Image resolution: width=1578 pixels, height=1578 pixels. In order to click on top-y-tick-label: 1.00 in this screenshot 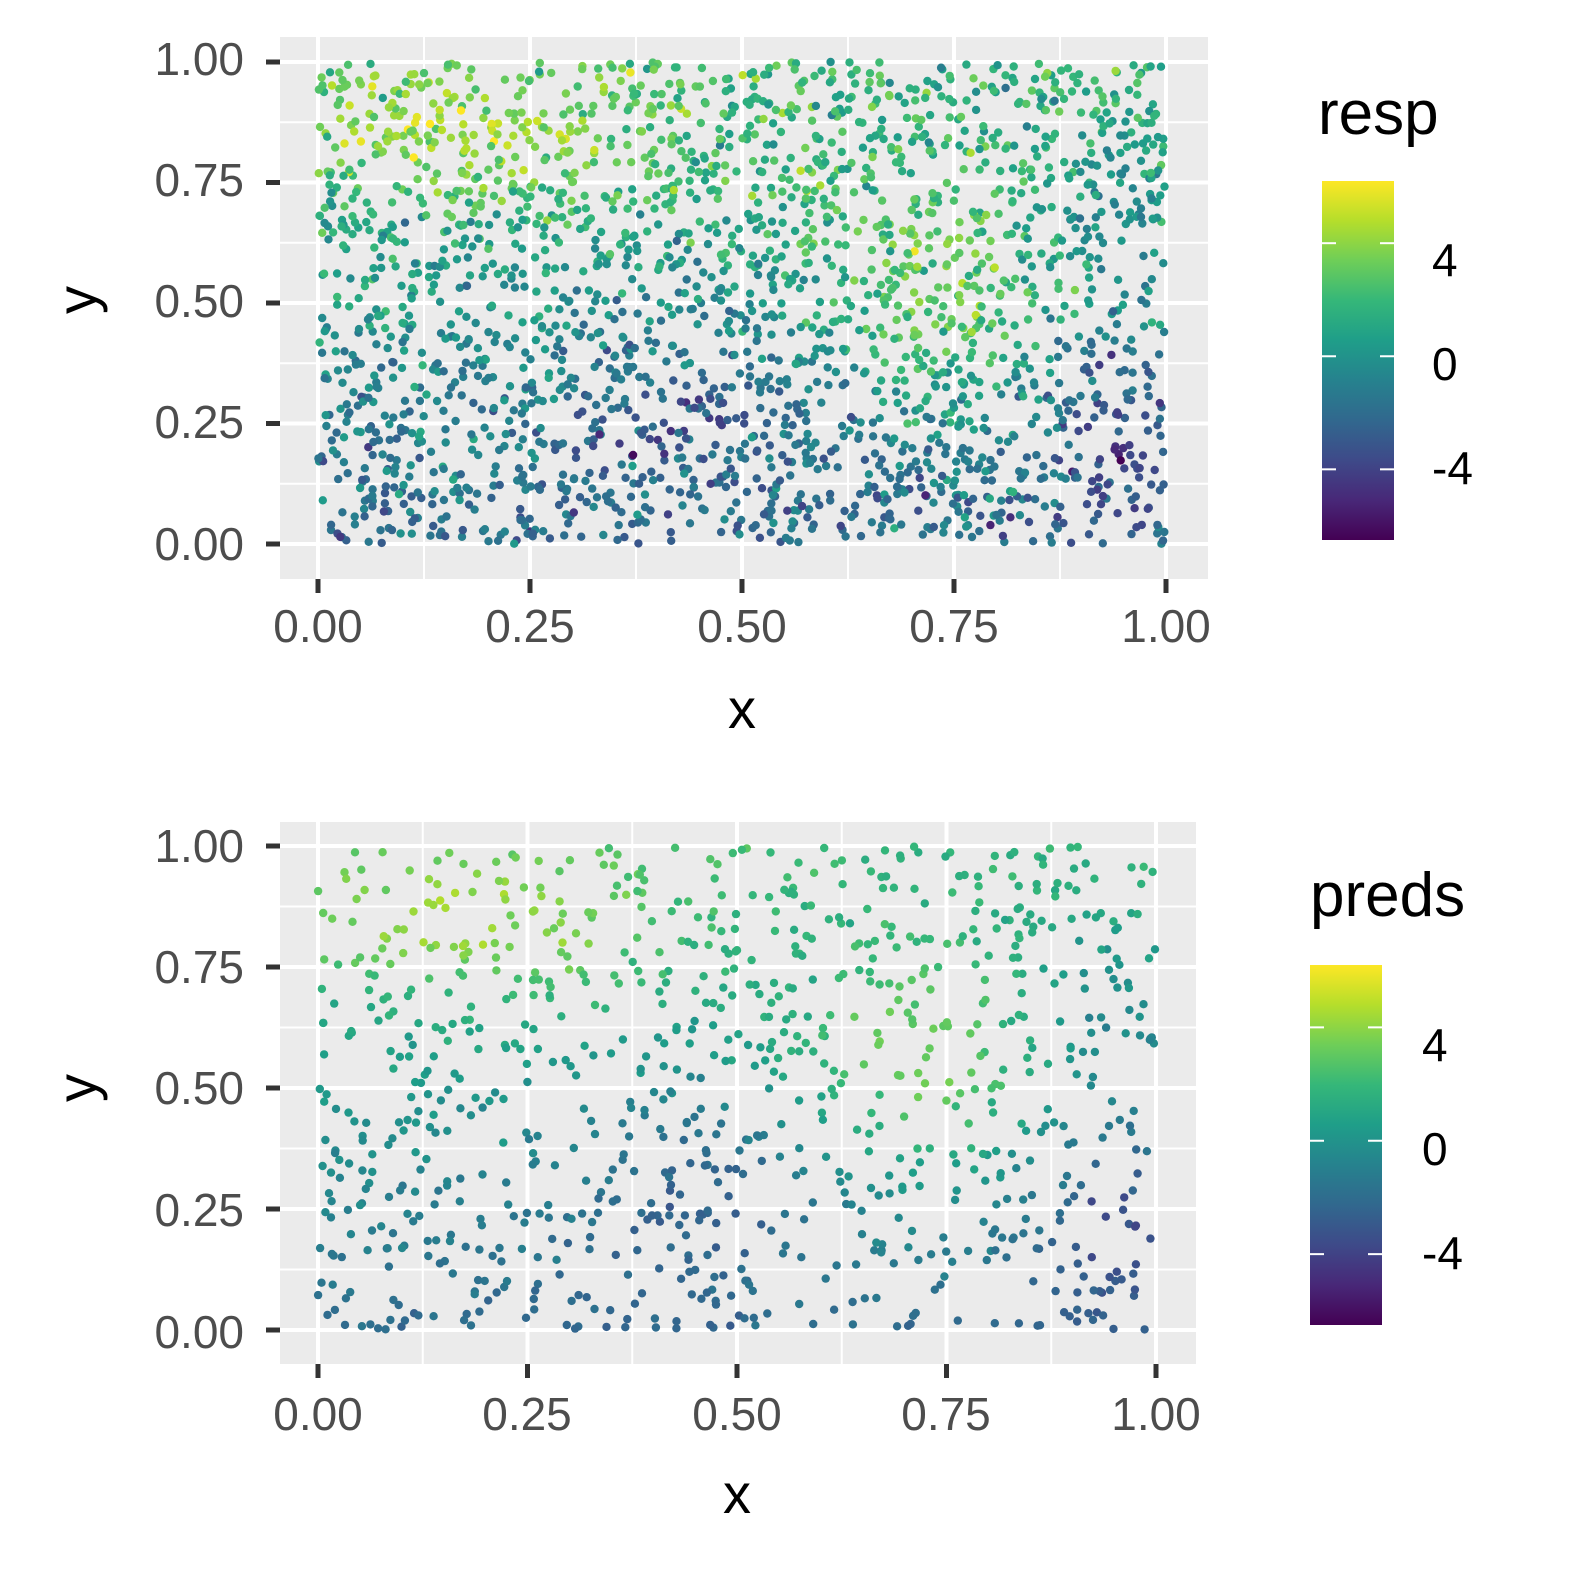, I will do `click(199, 59)`.